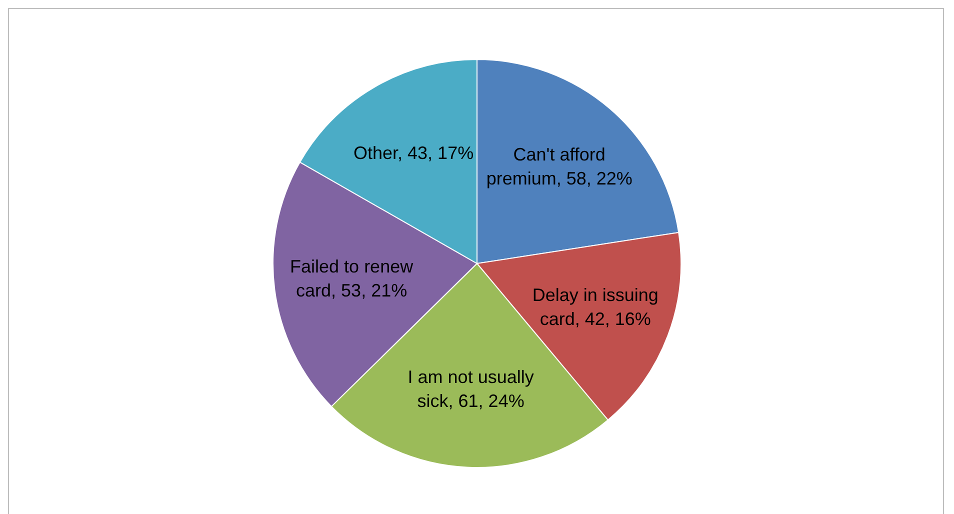 Image resolution: width=954 pixels, height=514 pixels. I want to click on slice-label: Can't afford premium, 58, 22%, so click(559, 166).